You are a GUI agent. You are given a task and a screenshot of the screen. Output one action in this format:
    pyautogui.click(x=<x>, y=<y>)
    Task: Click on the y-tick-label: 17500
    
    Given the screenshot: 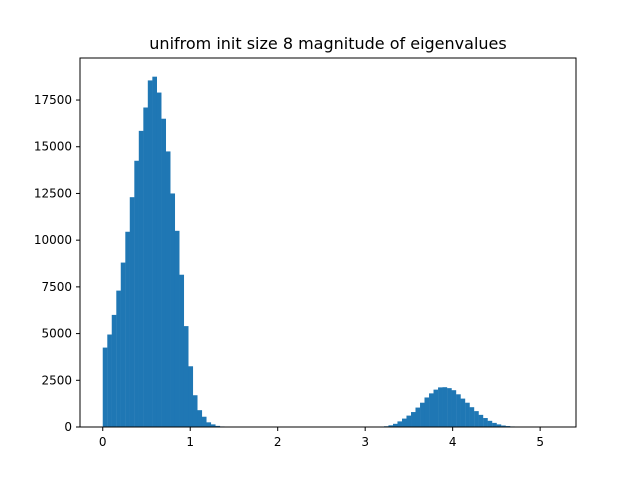 What is the action you would take?
    pyautogui.click(x=53, y=100)
    